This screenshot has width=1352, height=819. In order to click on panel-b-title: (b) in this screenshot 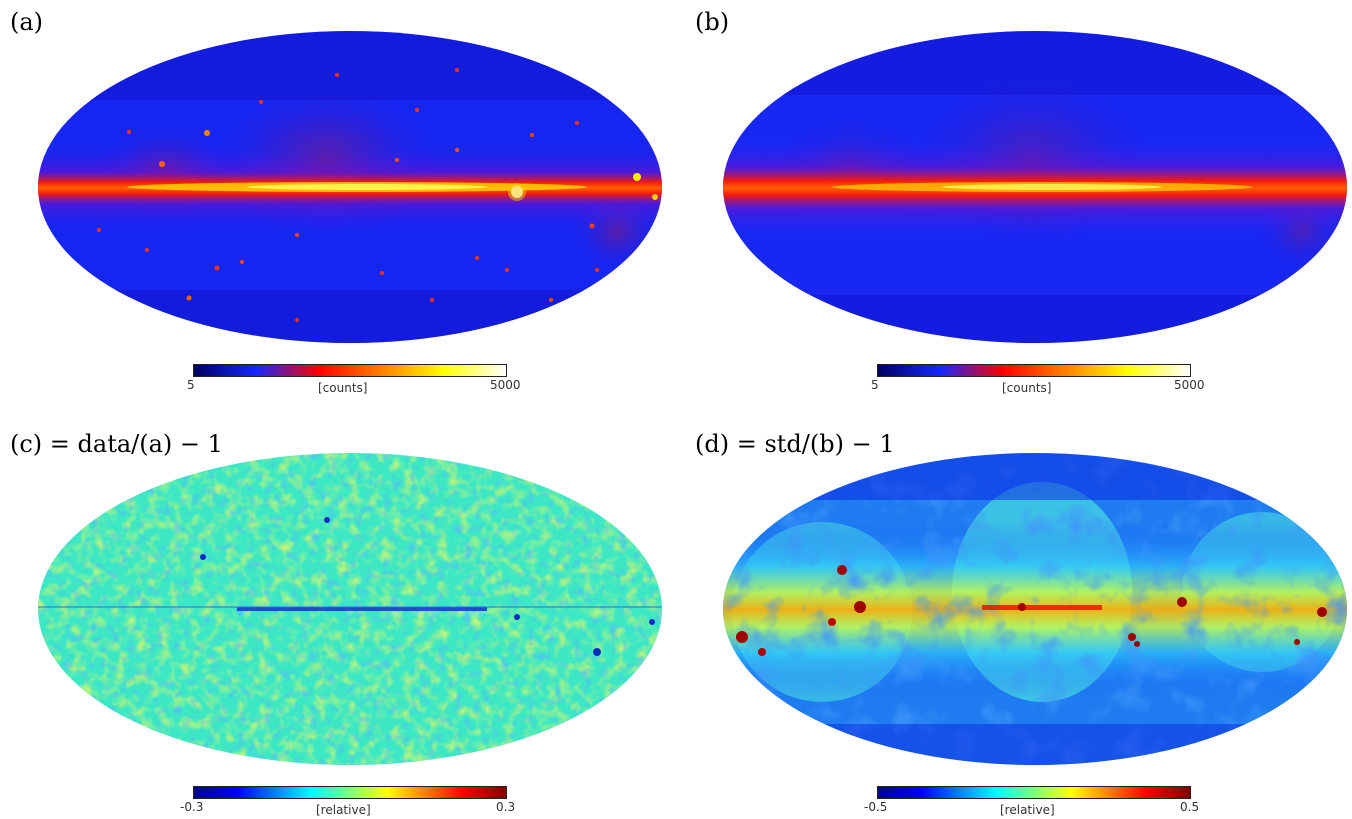, I will do `click(712, 22)`.